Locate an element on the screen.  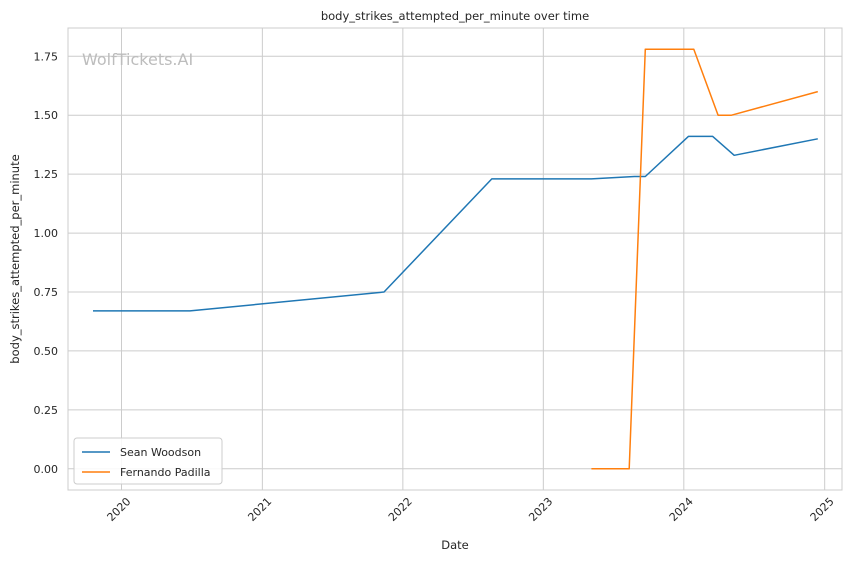
legend-label: Sean Woodson is located at coordinates (160, 452).